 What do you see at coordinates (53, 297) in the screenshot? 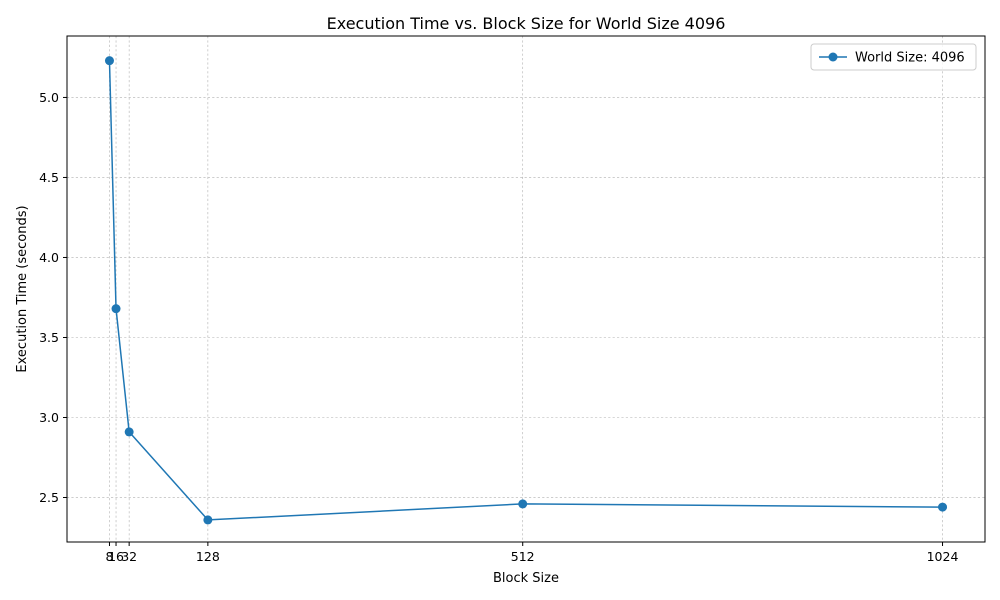
I see `y-axis-ticks: 2.5 3.0 3.5 4.0 4.5 5.0` at bounding box center [53, 297].